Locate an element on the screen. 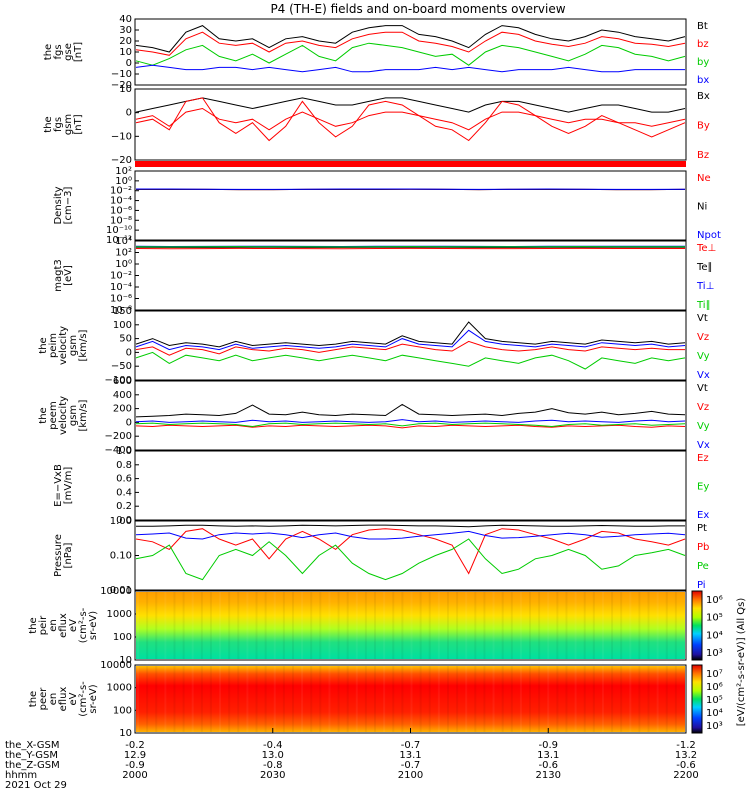 The height and width of the screenshot is (804, 750). series-line-Pe is located at coordinates (410, 559).